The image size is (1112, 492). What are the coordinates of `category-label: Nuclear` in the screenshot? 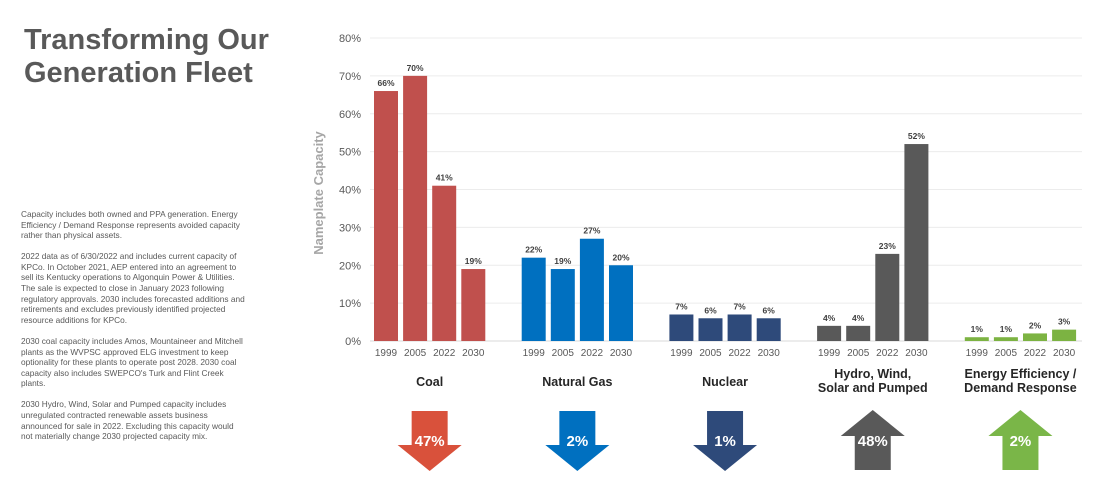 It's located at (725, 382).